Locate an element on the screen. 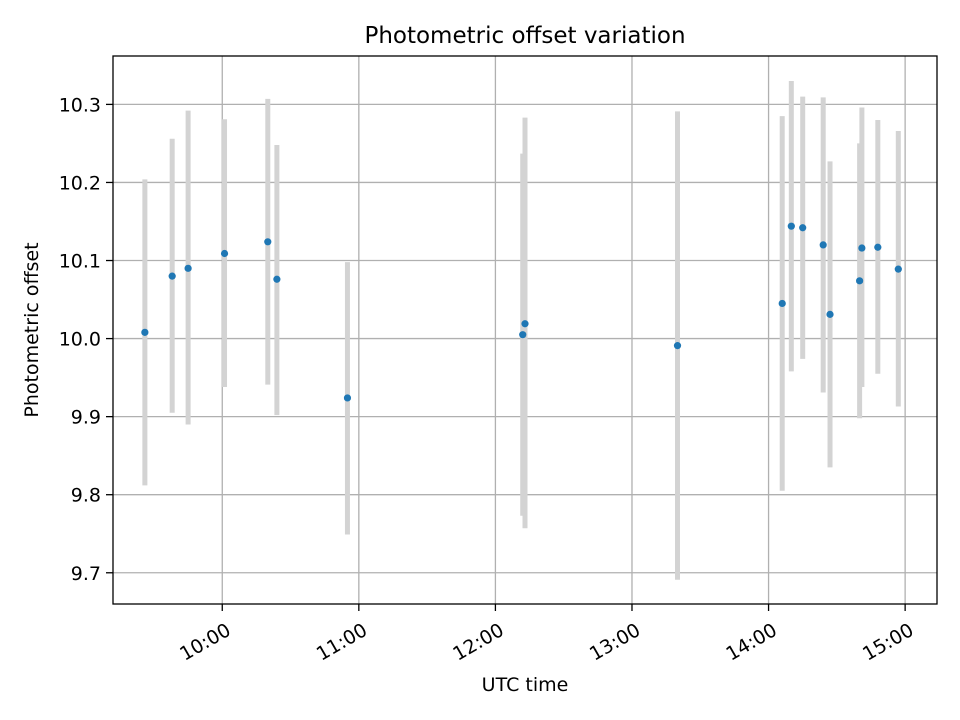  y-axis: 9.7 9.8 9.9 10.0 10.1 10.2 10.3 is located at coordinates (86, 339).